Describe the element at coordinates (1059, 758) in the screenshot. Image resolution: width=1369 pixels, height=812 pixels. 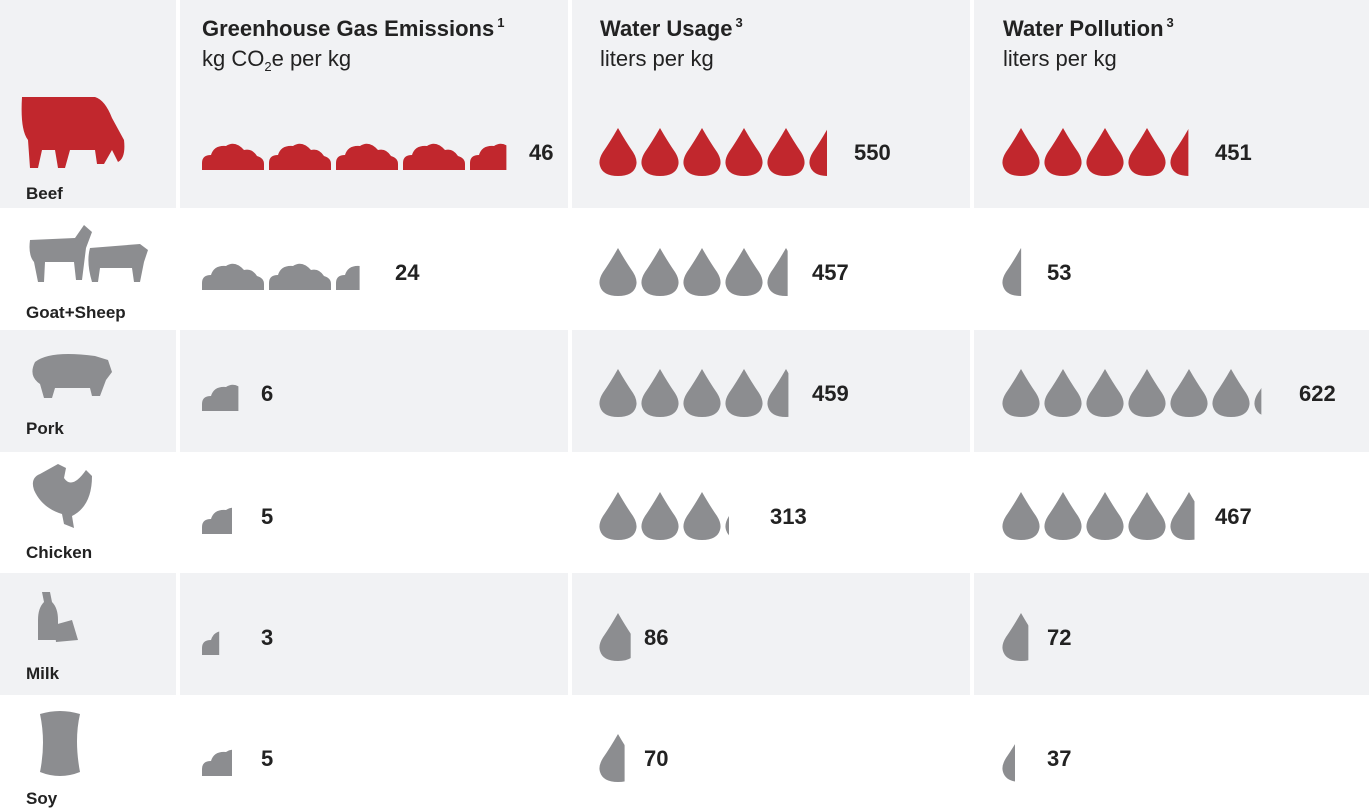
I see `value-label: 37` at that location.